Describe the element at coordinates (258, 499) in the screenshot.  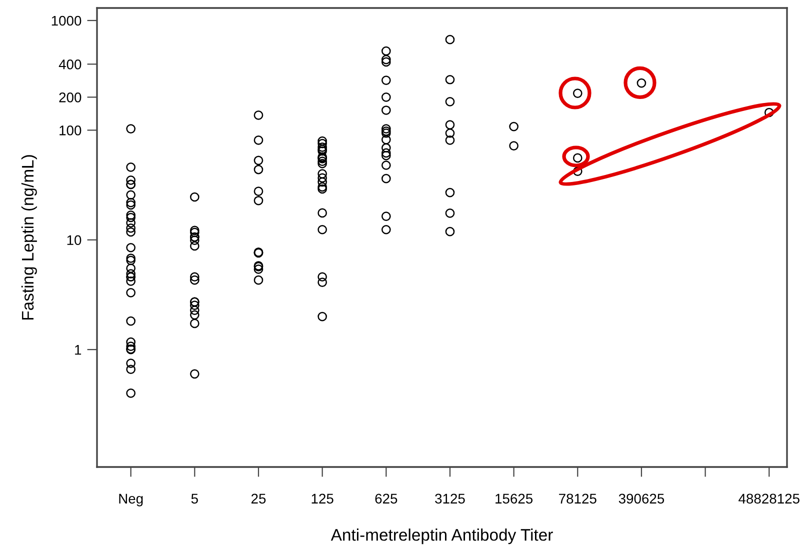
I see `x-tick-label: 25` at that location.